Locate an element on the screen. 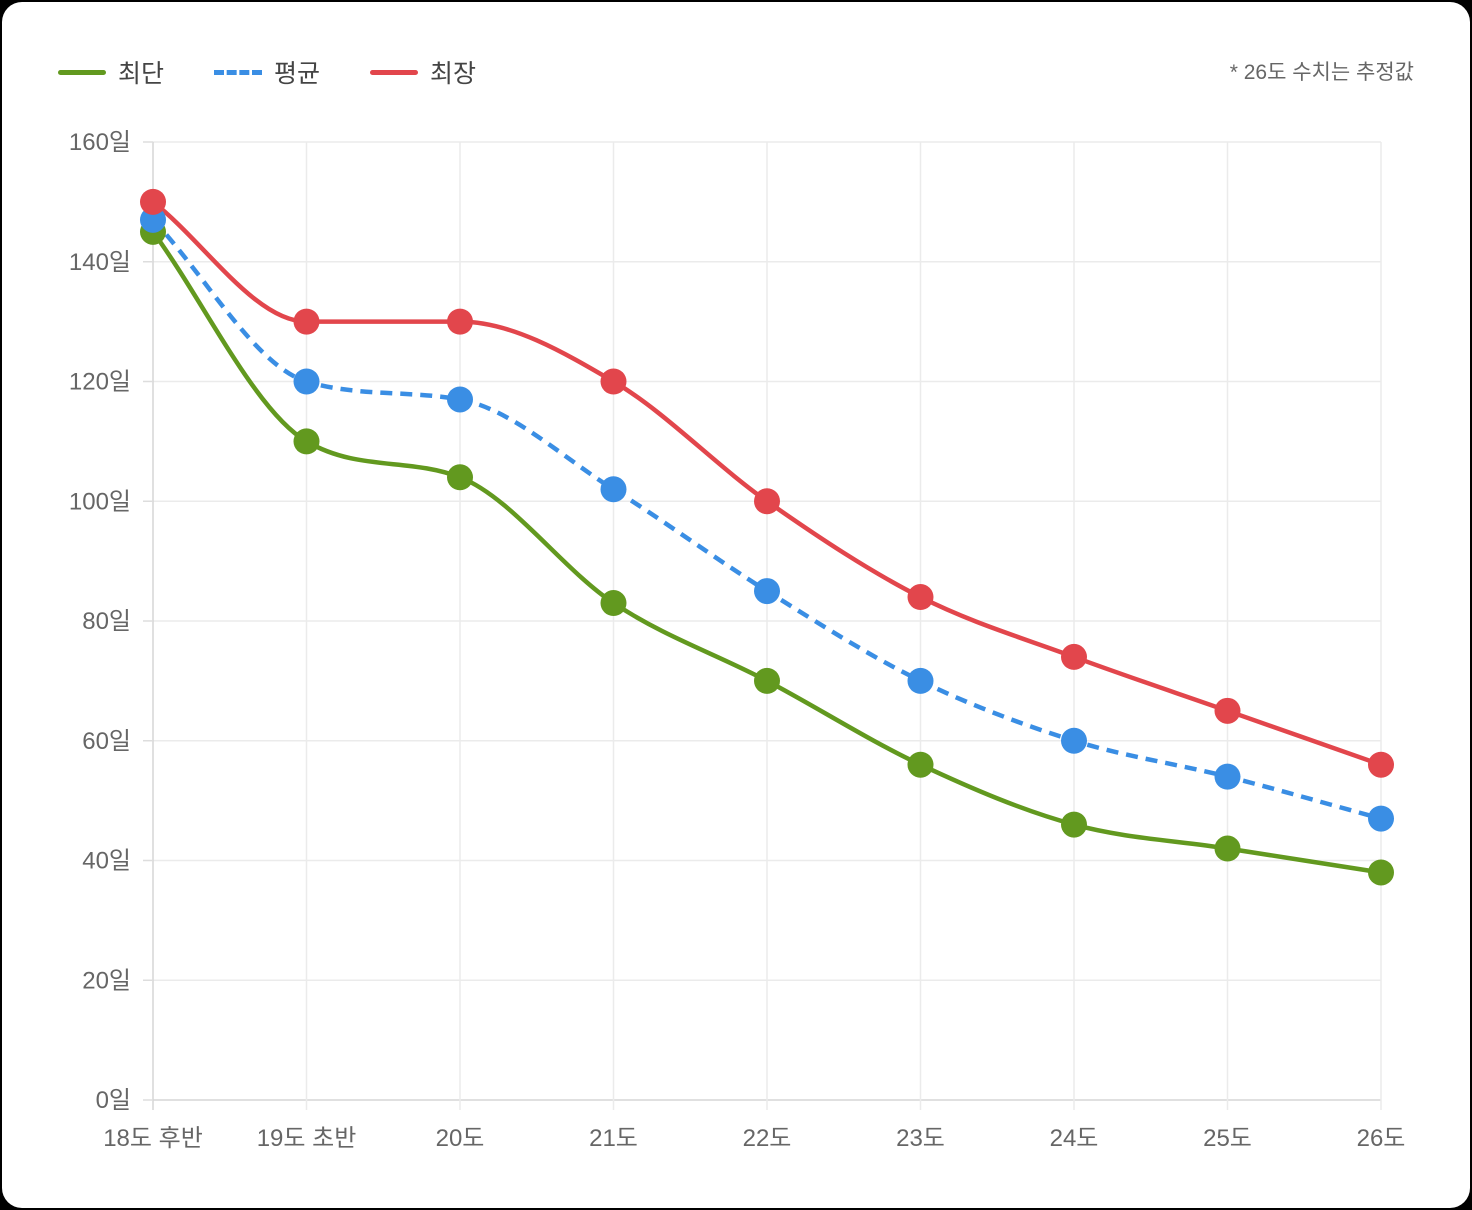 The height and width of the screenshot is (1210, 1472). legend-label-shortest: 최단 is located at coordinates (141, 74).